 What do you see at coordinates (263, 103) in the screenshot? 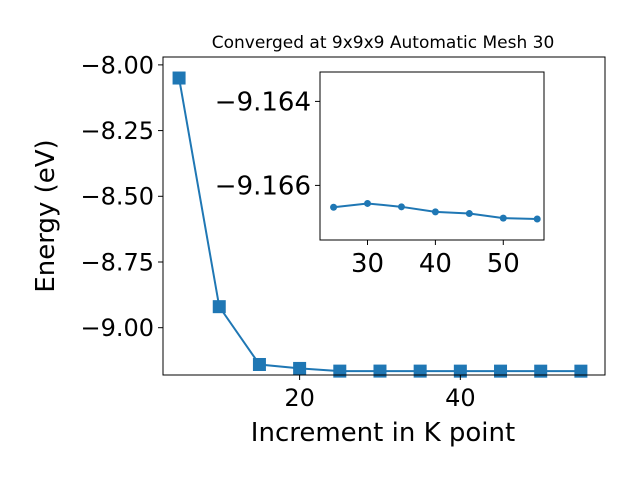
I see `inset-y-tick-label: −9.164` at bounding box center [263, 103].